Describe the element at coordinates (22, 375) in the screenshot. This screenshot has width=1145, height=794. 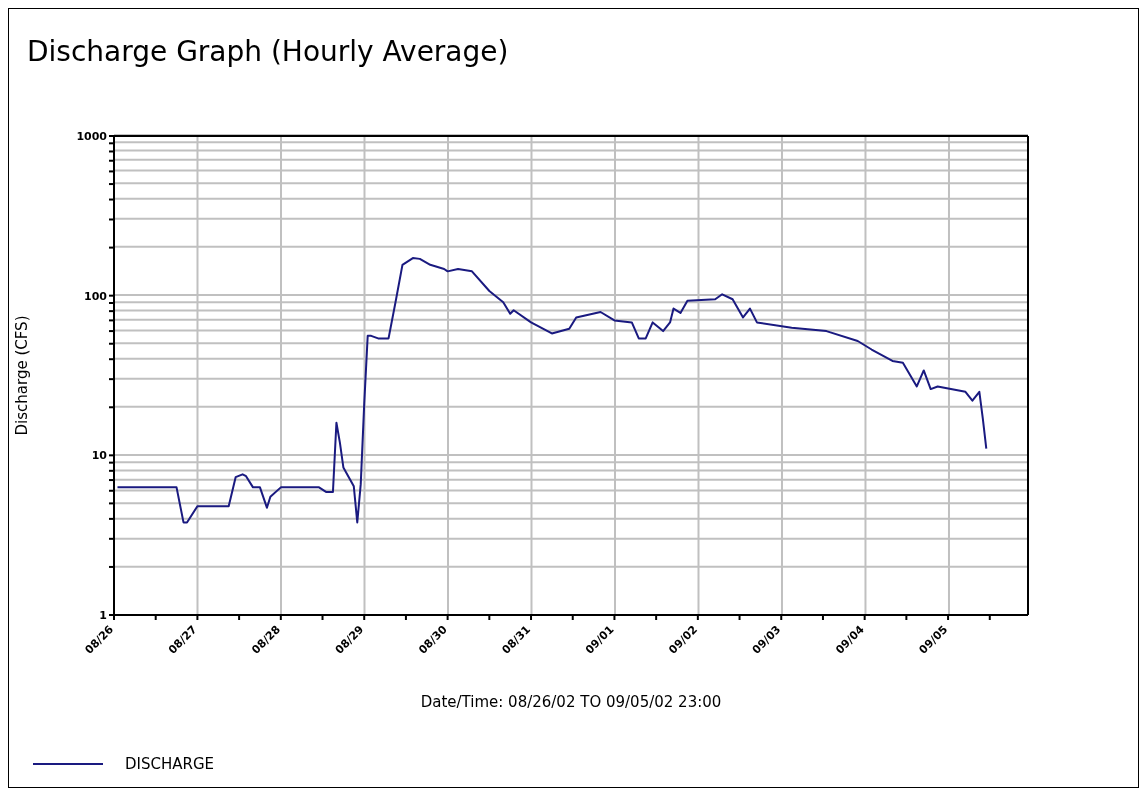
I see `y-axis-title: Discharge (CFS)` at that location.